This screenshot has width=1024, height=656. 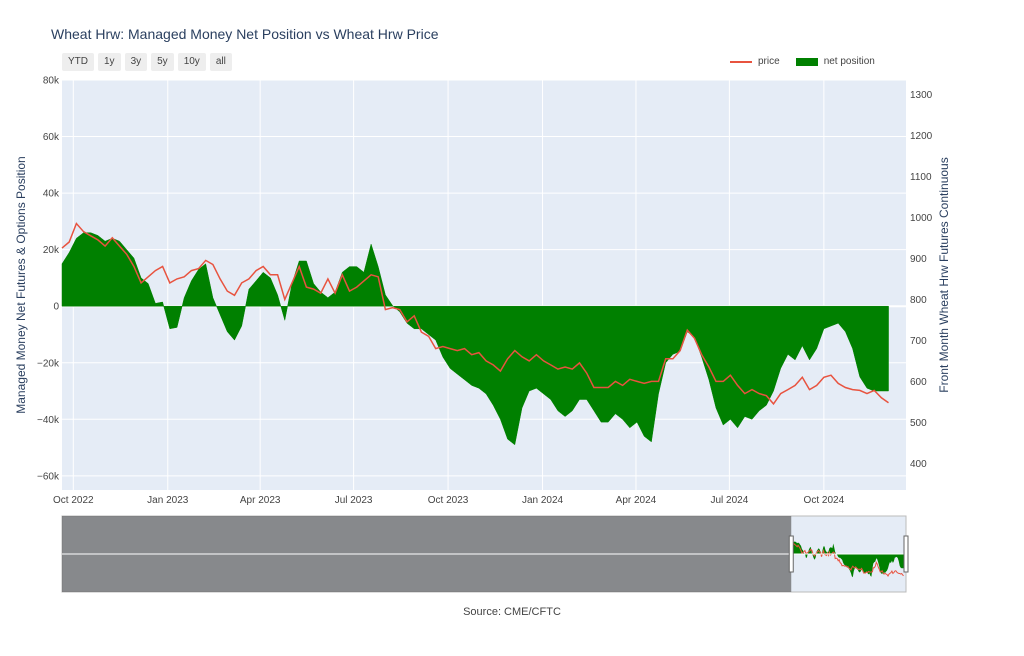 I want to click on range-selector: YTD 1y 3y 5y 10y all, so click(x=147, y=62).